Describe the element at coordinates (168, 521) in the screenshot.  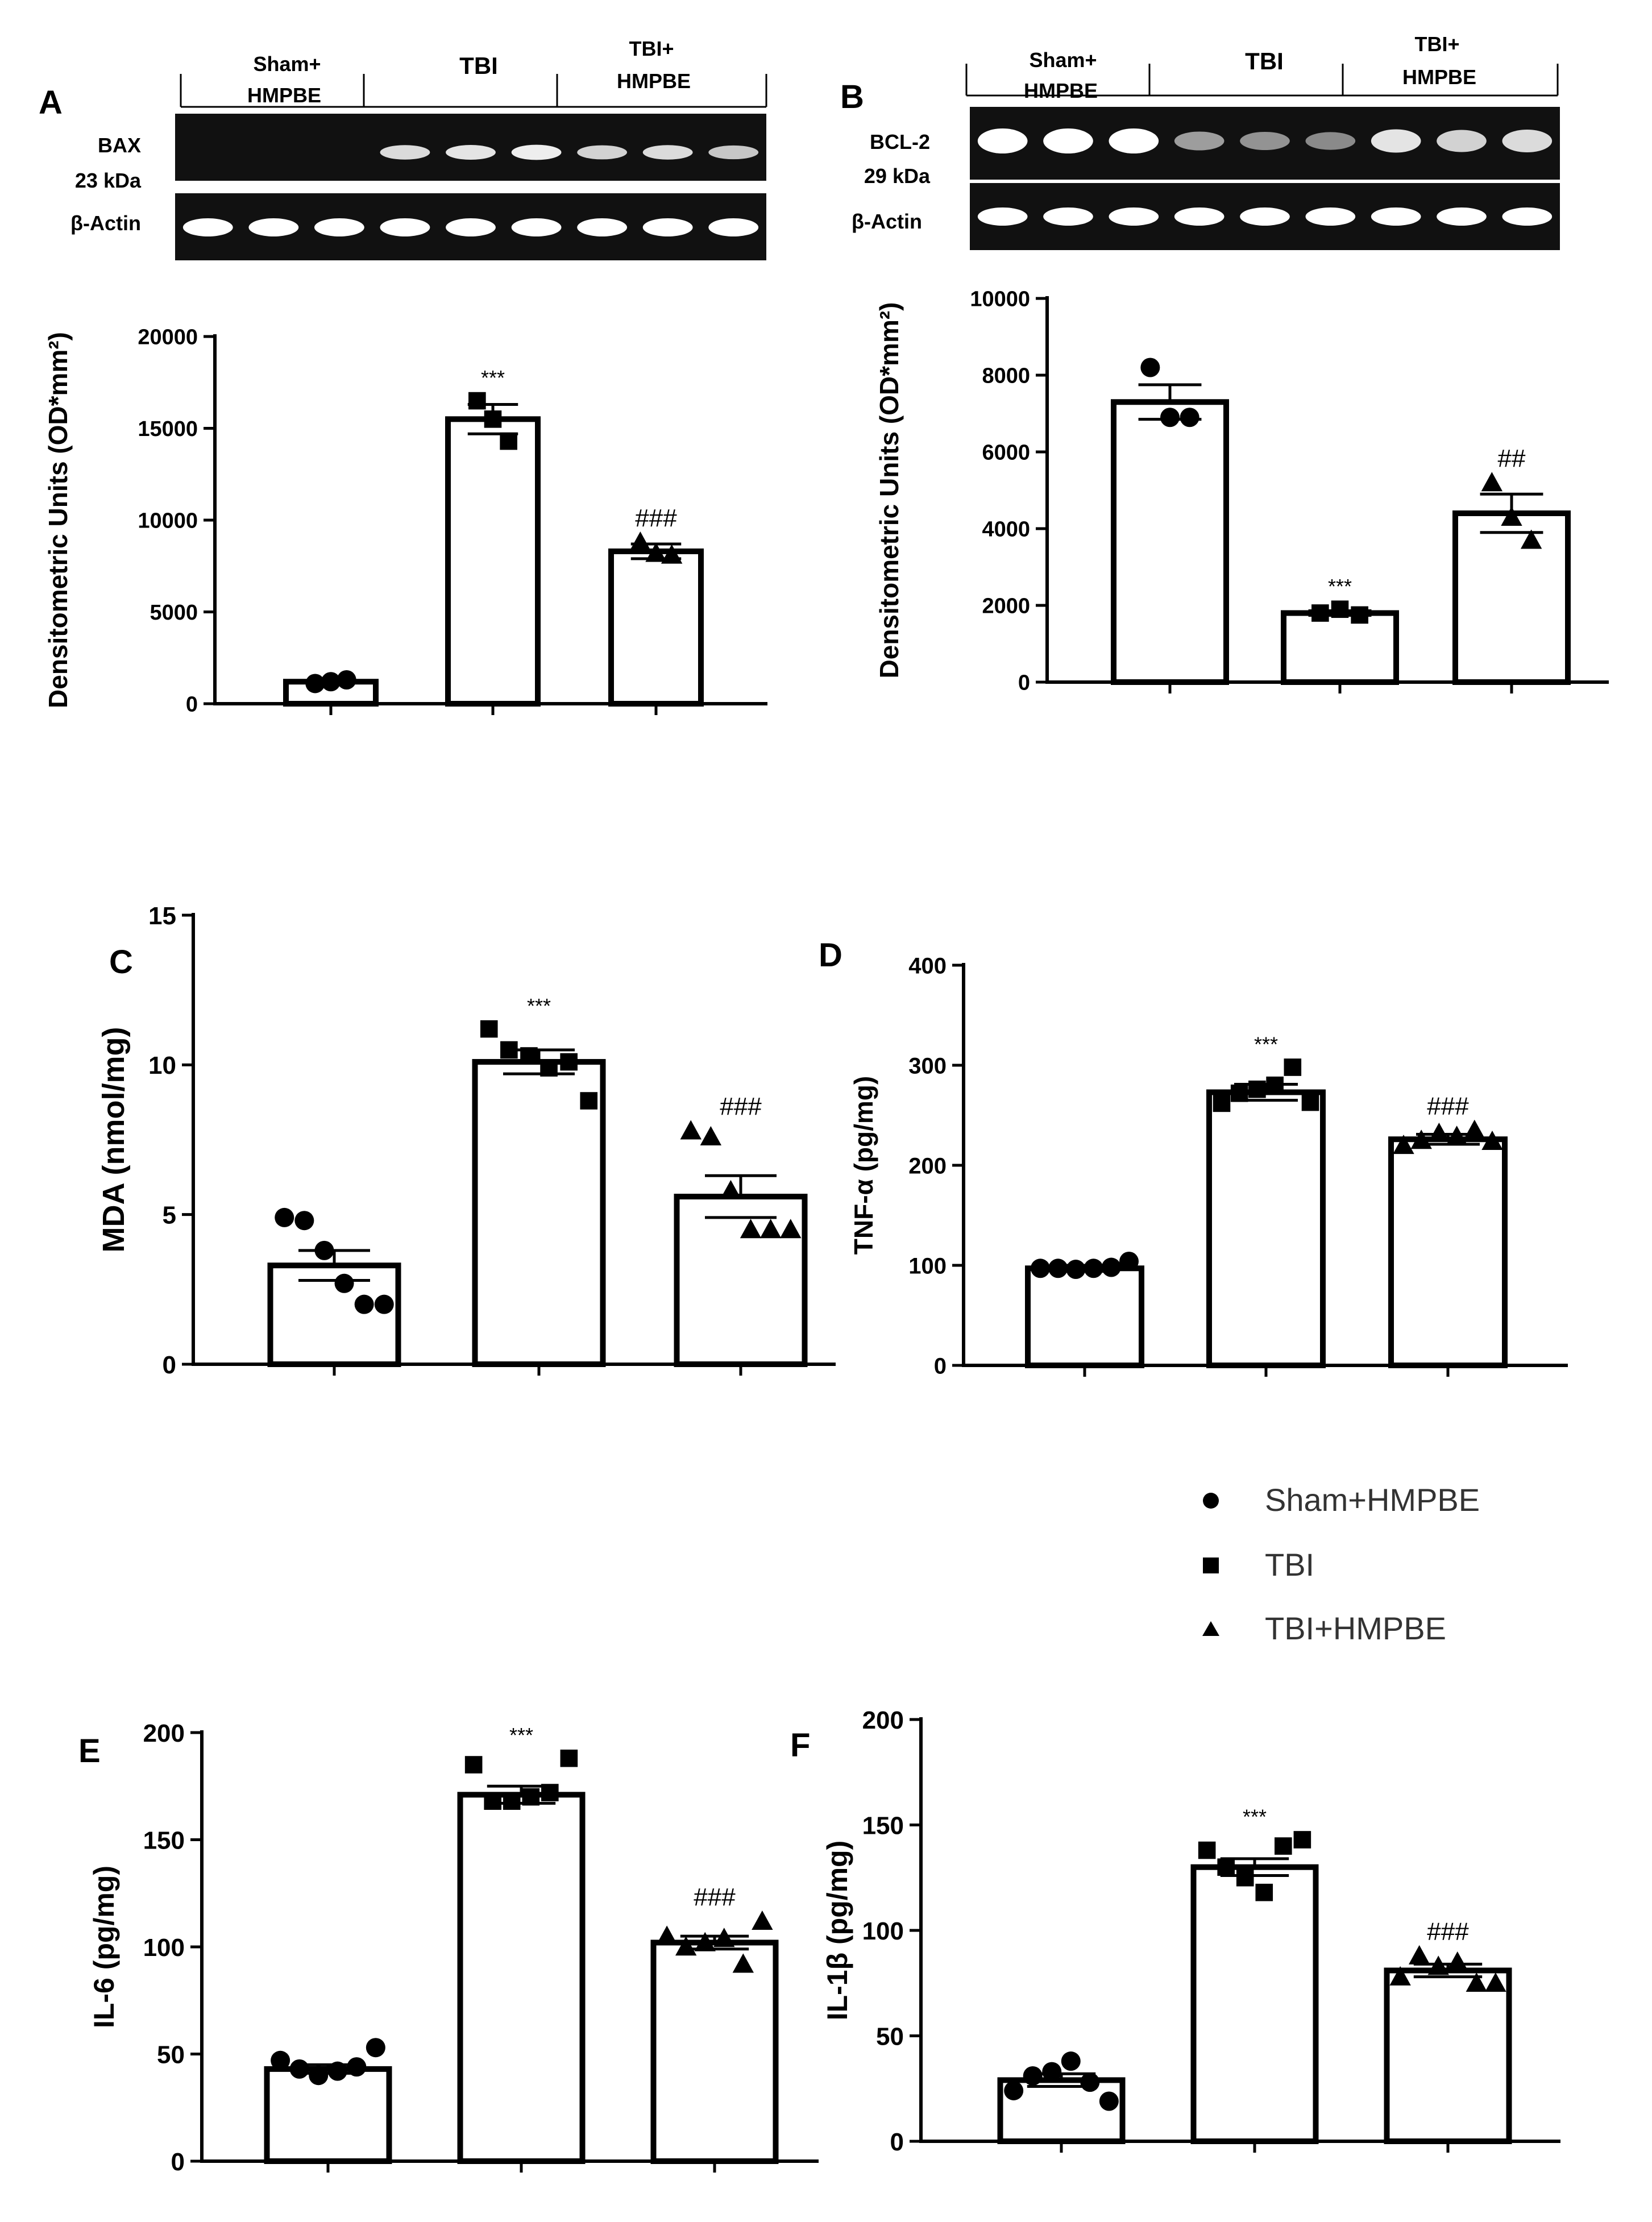
I see `y-tick-label: 10000` at that location.